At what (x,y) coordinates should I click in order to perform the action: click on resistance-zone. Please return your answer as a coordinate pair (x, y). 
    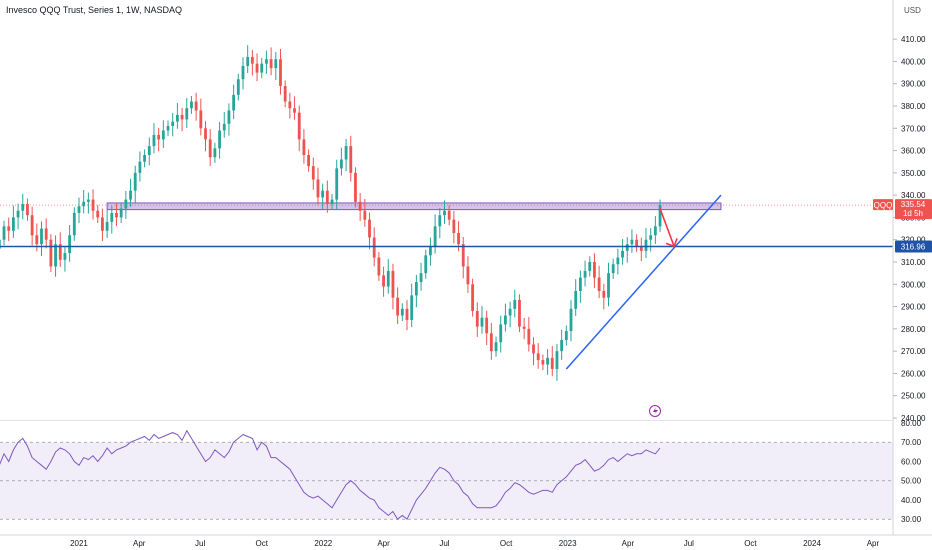
    Looking at the image, I should click on (414, 206).